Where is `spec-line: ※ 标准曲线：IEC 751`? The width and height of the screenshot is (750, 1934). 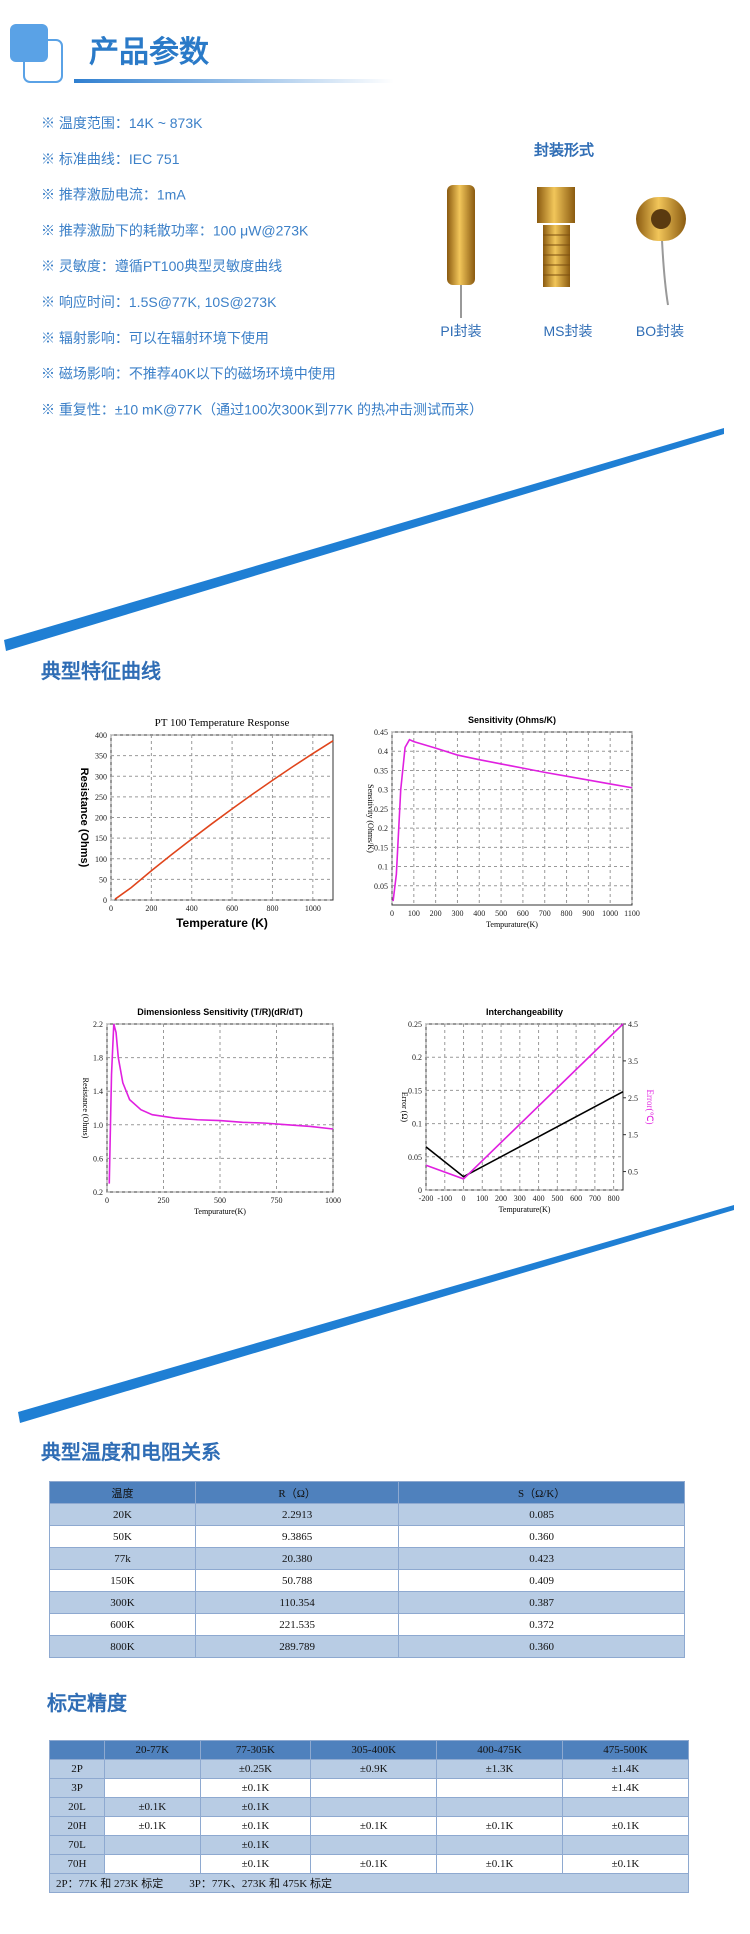
spec-line: ※ 标准曲线：IEC 751 is located at coordinates (110, 159).